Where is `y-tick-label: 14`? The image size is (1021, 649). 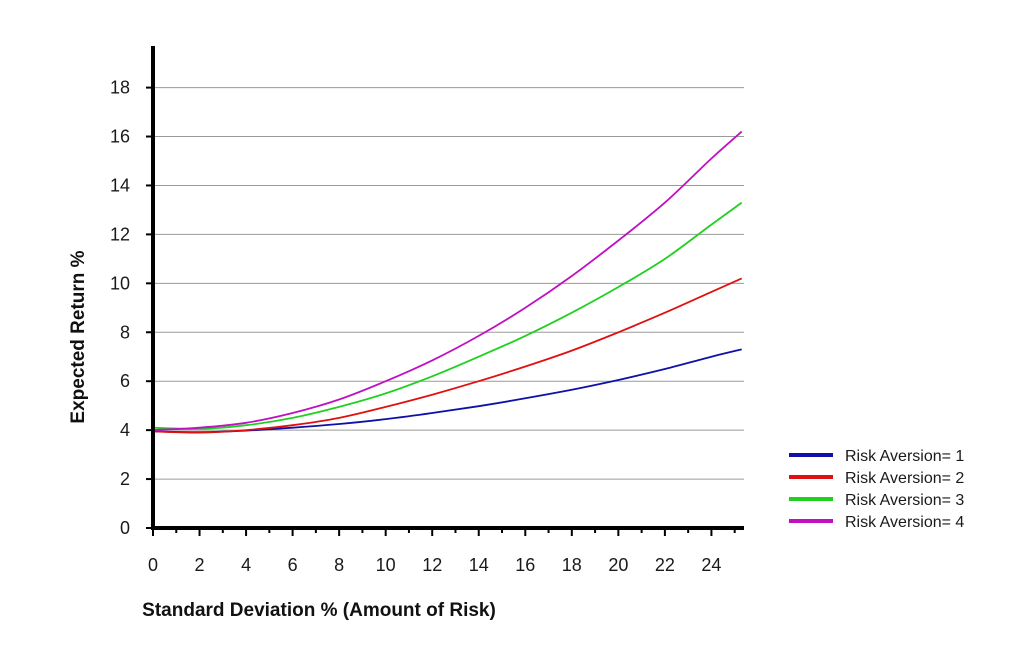 y-tick-label: 14 is located at coordinates (120, 185).